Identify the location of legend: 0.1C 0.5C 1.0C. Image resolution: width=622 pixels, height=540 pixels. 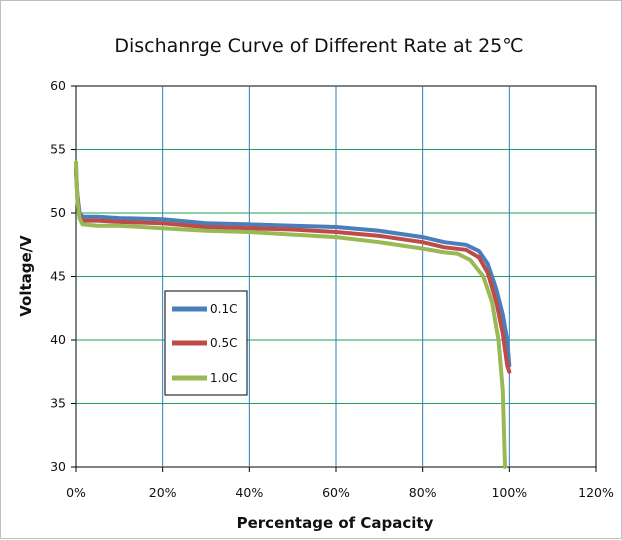
(206, 343).